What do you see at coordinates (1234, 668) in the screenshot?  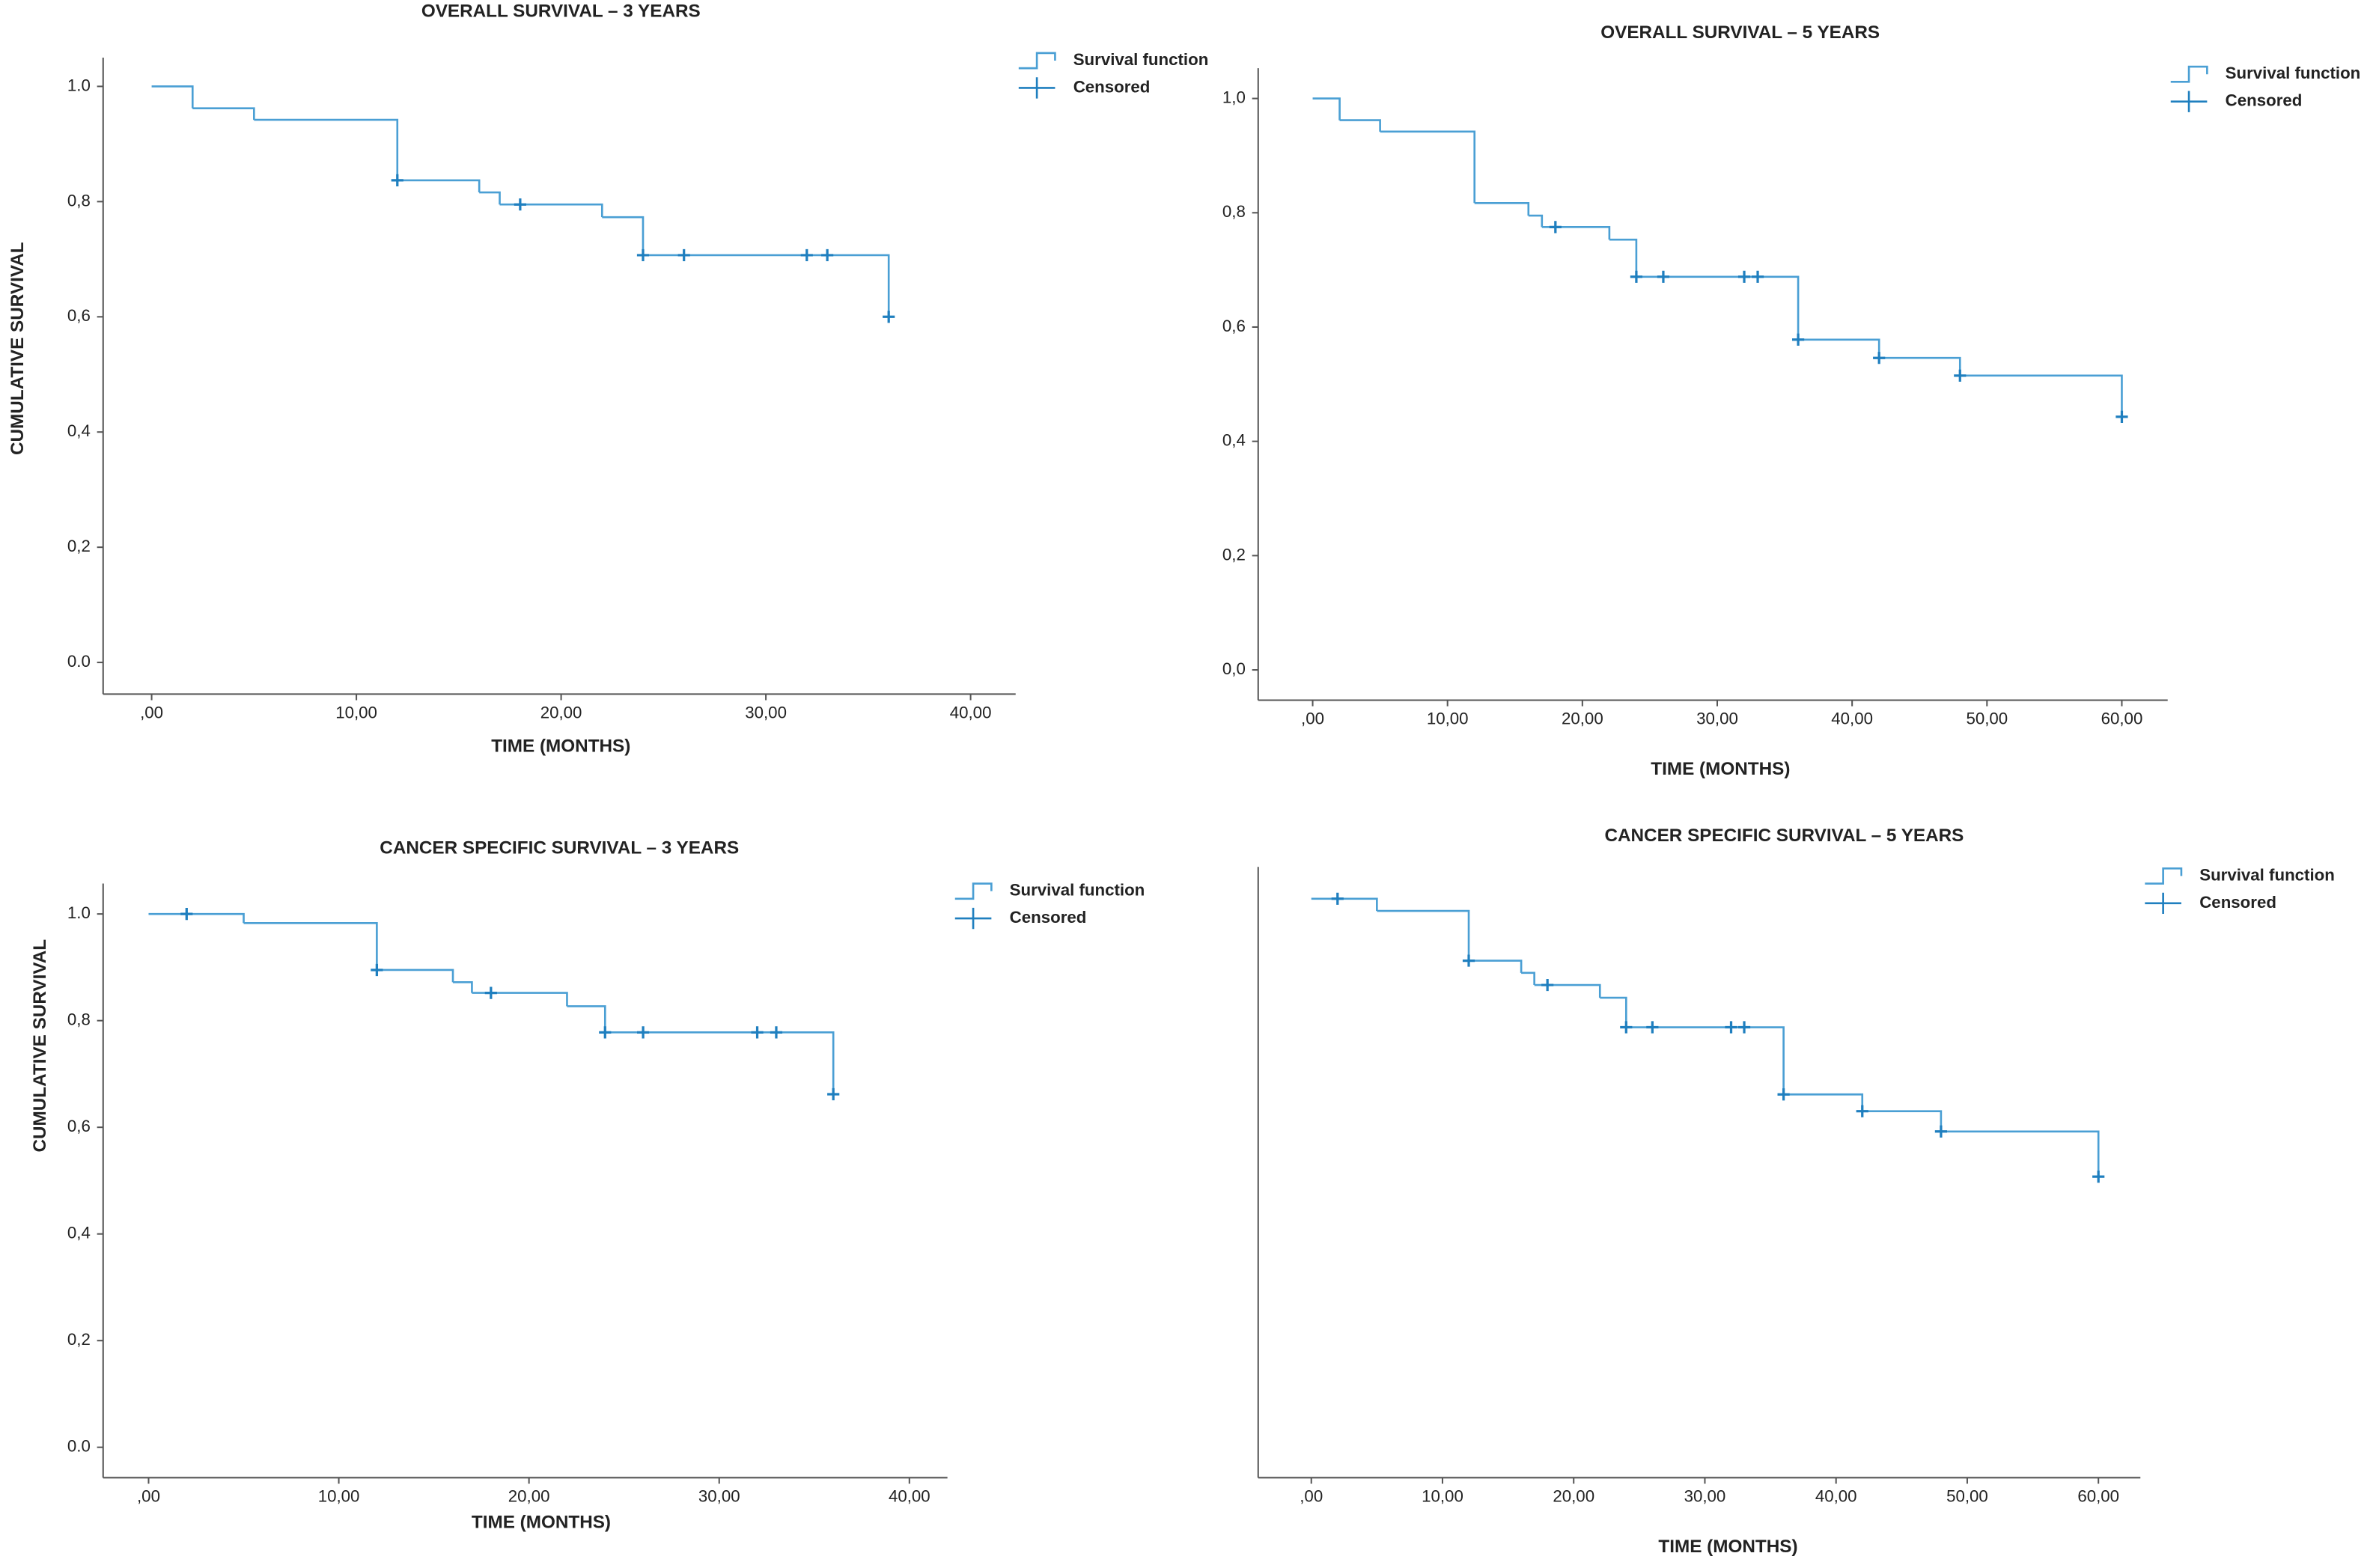 I see `y-tick-label: 0,0` at bounding box center [1234, 668].